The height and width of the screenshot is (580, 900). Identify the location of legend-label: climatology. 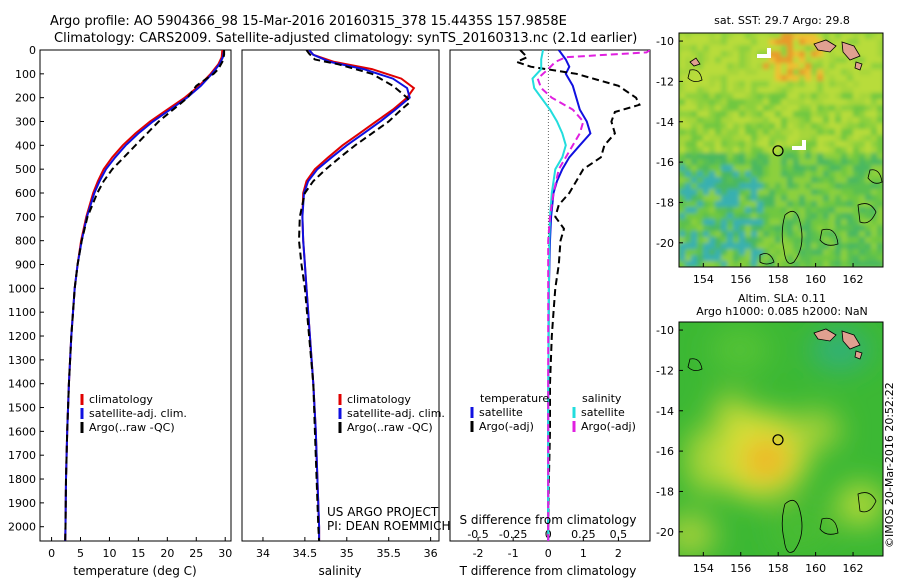
(121, 399).